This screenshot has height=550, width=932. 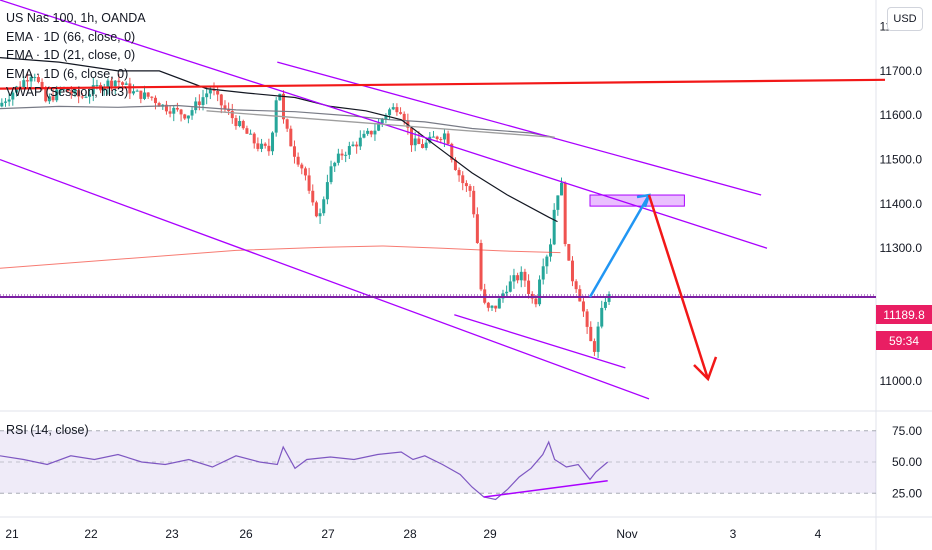 What do you see at coordinates (637, 200) in the screenshot?
I see `target-zone-box` at bounding box center [637, 200].